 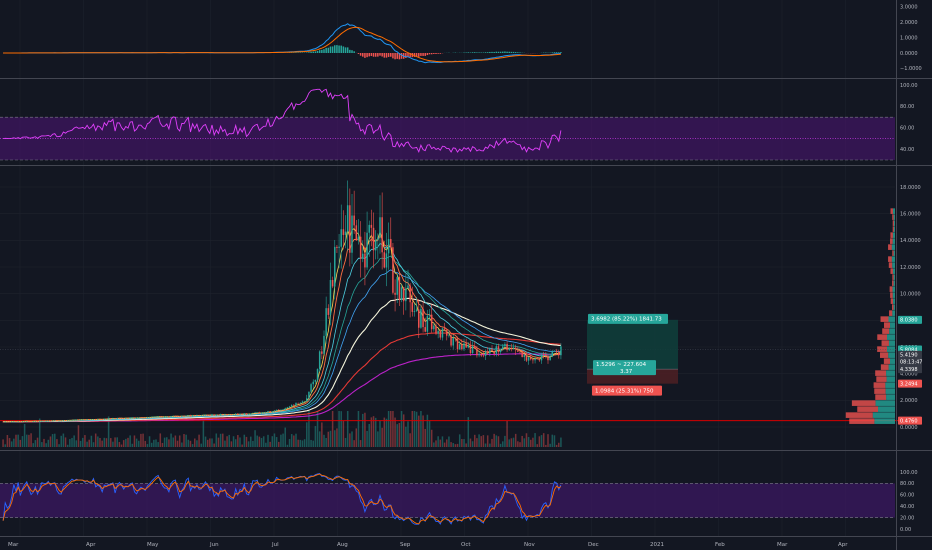 What do you see at coordinates (909, 8) in the screenshot?
I see `macd-tick-label: 3.0000` at bounding box center [909, 8].